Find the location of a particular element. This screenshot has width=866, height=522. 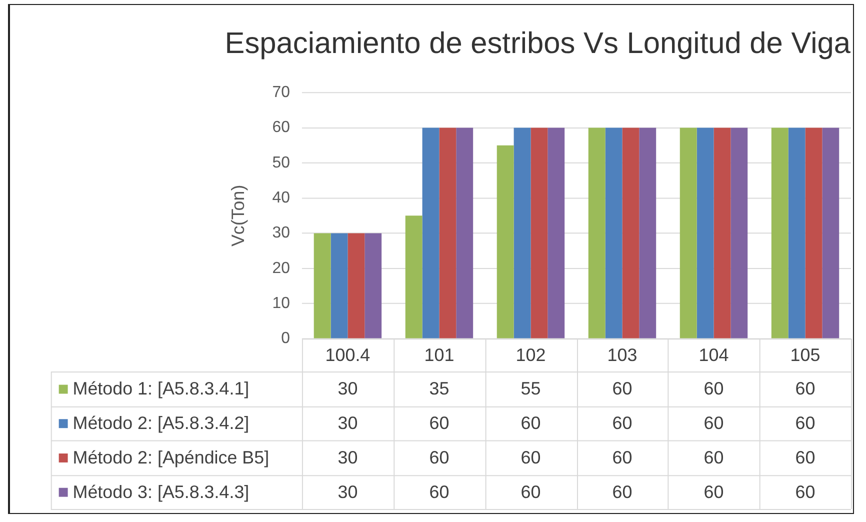

legend-label: Método 2: [A5.8.3.4.2] is located at coordinates (161, 423).